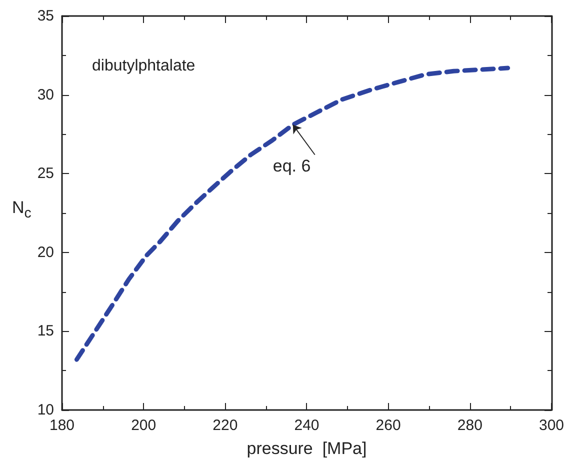 Image resolution: width=575 pixels, height=470 pixels. Describe the element at coordinates (388, 425) in the screenshot. I see `x-tick-label: 260` at that location.